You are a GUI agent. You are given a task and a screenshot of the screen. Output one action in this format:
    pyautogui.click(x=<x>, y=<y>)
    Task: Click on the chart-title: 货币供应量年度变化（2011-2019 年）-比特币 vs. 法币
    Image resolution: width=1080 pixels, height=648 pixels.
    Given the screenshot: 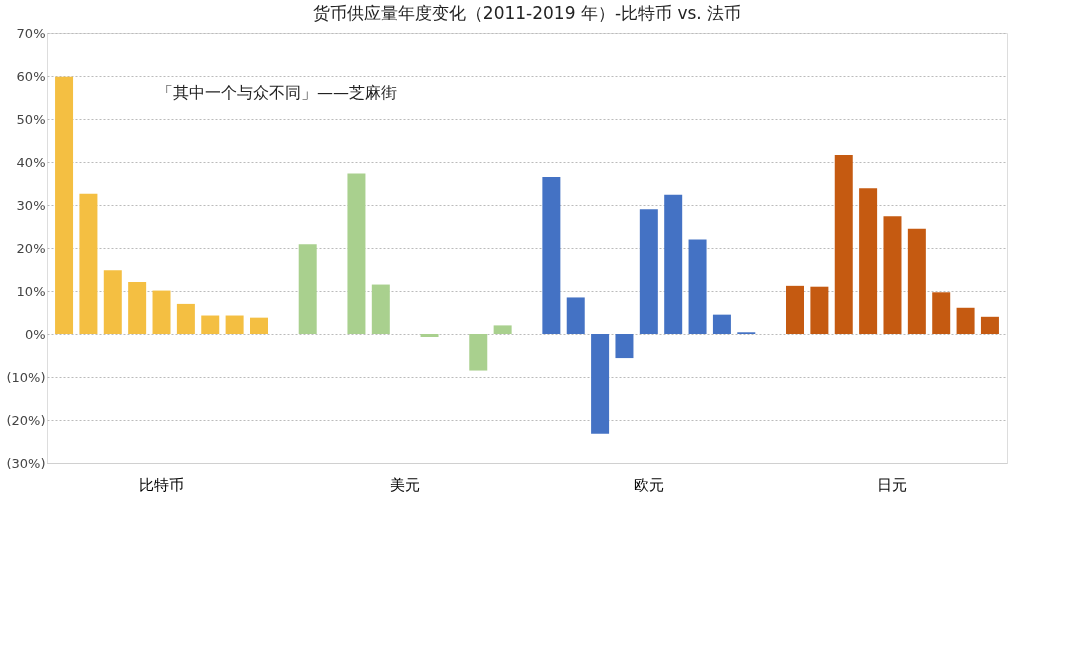 What is the action you would take?
    pyautogui.click(x=527, y=13)
    